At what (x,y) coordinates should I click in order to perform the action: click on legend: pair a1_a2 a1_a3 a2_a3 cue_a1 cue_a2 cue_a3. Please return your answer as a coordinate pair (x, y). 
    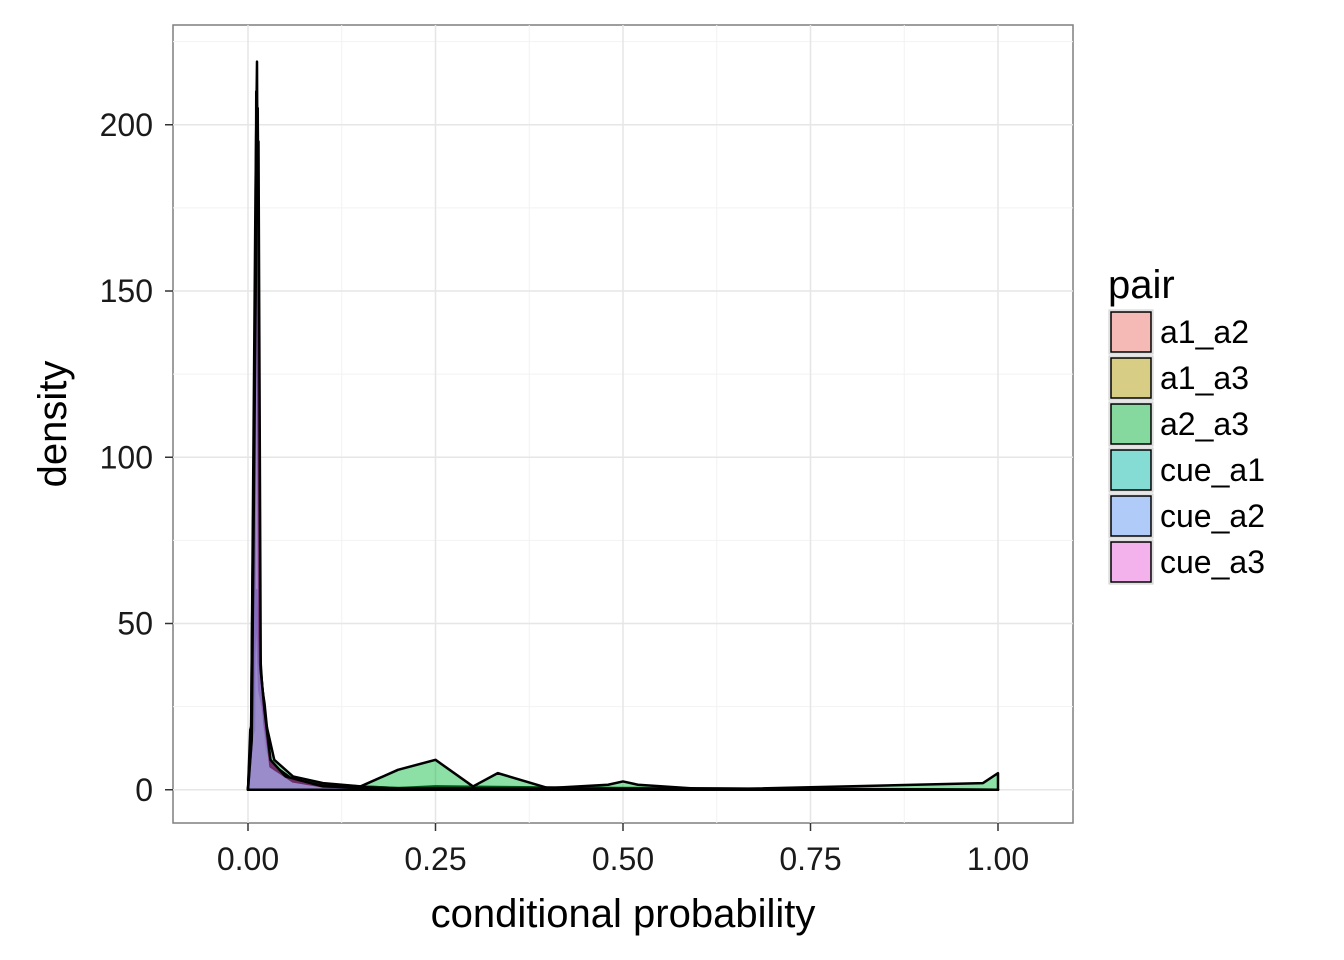
    Looking at the image, I should click on (1186, 424).